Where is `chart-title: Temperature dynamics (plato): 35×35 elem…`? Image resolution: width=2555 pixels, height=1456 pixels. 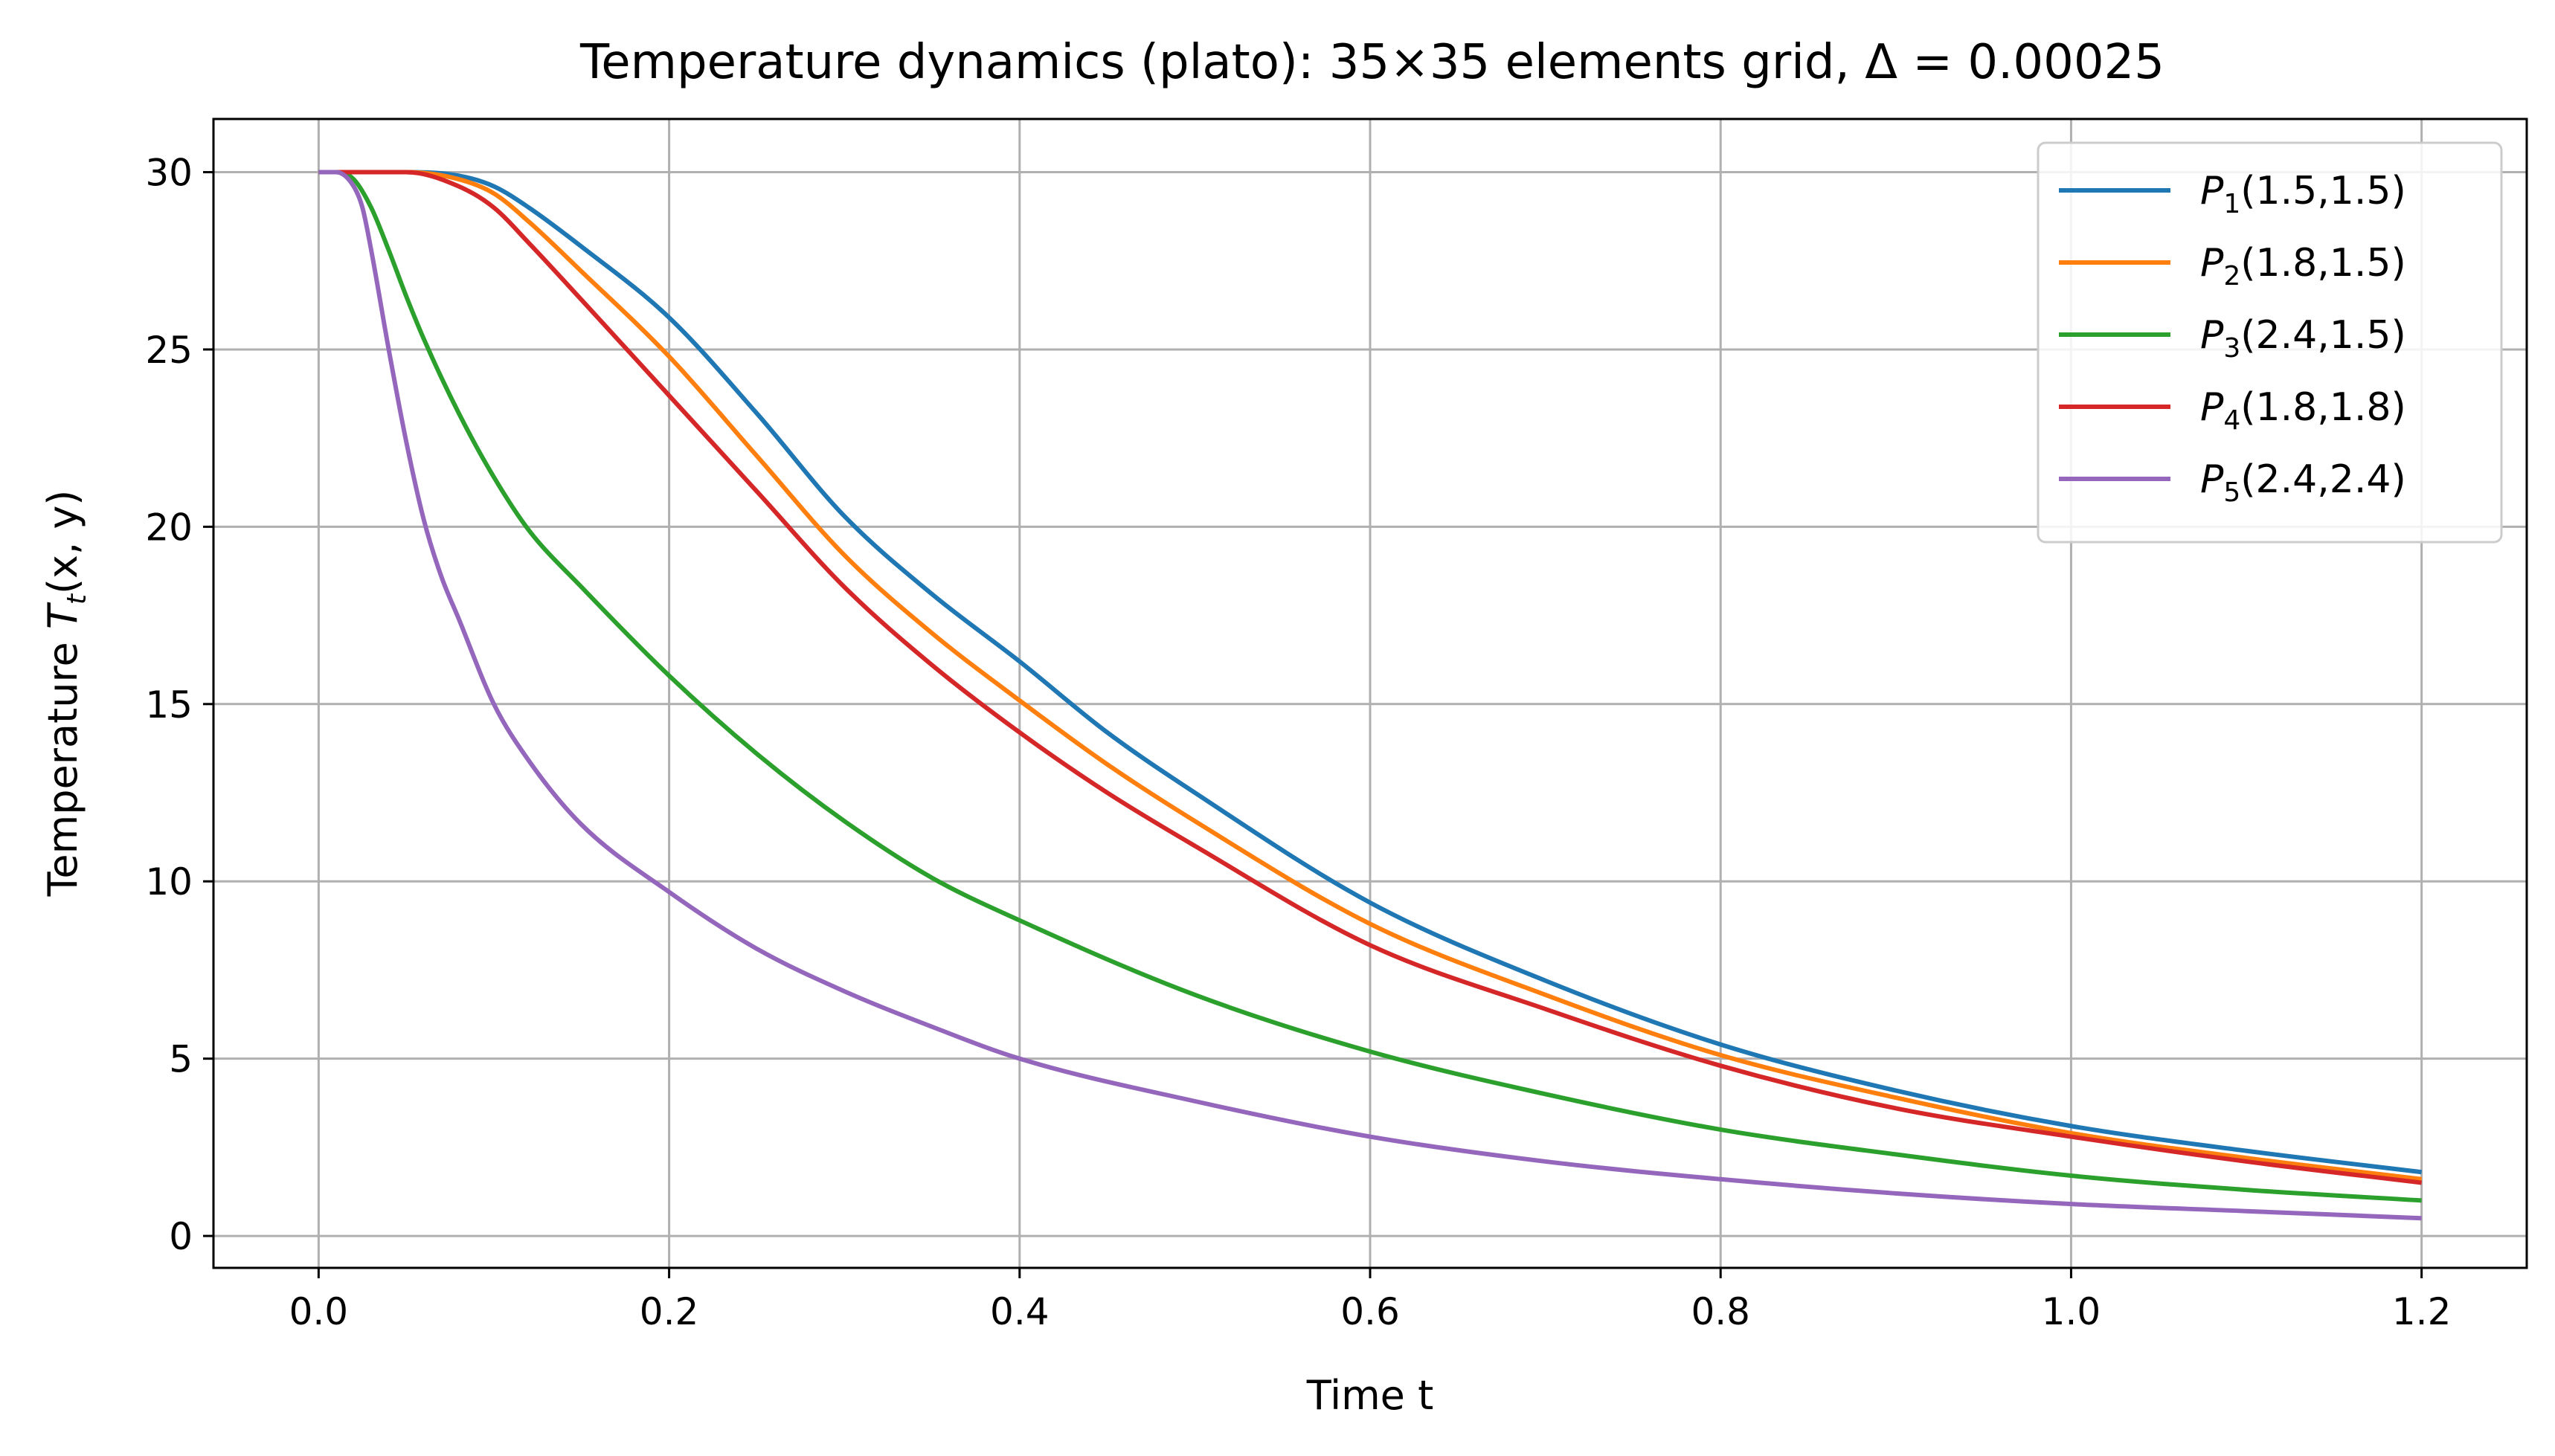 chart-title: Temperature dynamics (plato): 35×35 elem… is located at coordinates (1371, 62).